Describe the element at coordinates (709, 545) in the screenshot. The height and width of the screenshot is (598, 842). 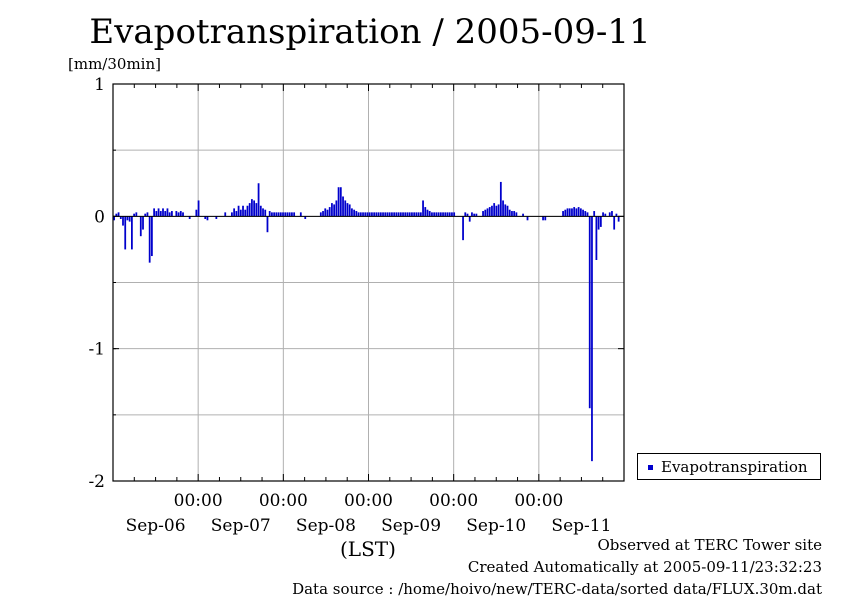
I see `footer-site: Observed at TERC Tower site` at that location.